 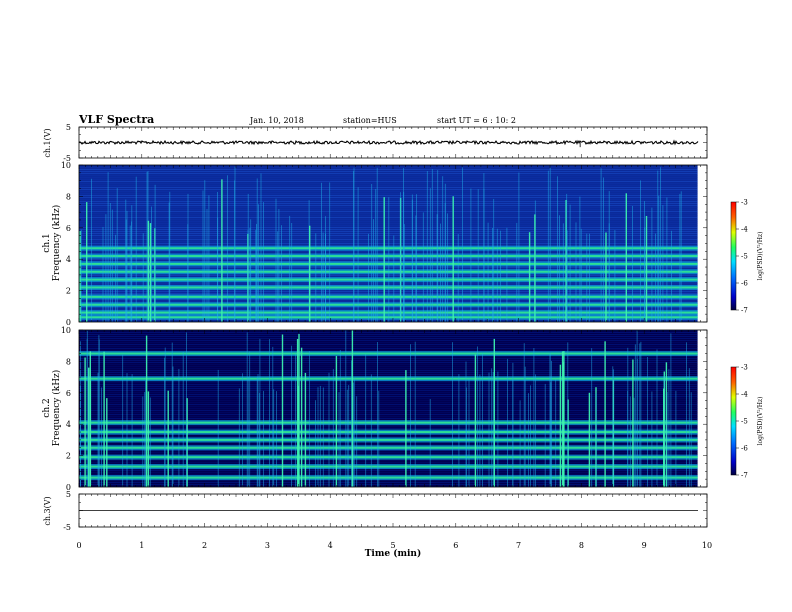 I want to click on colorbar-tick-label: -6, so click(x=744, y=449).